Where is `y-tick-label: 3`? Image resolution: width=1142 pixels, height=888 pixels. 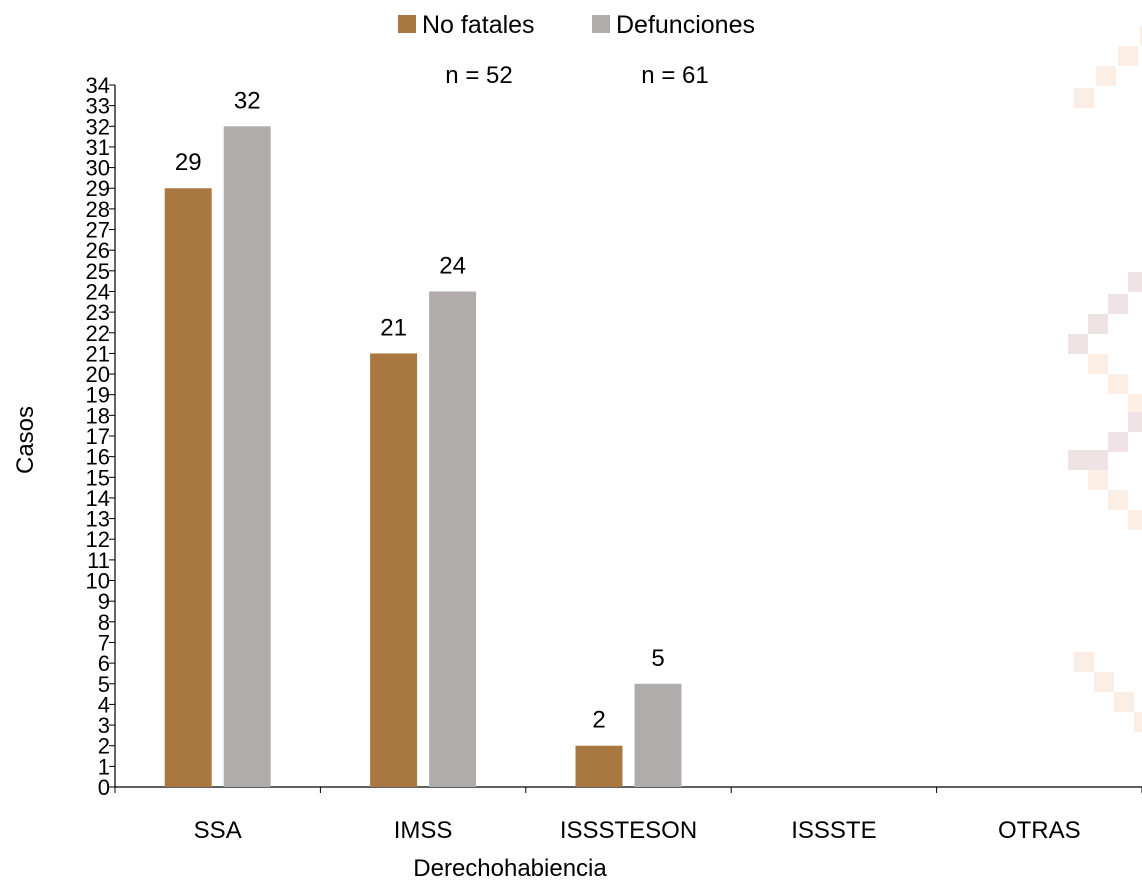
y-tick-label: 3 is located at coordinates (104, 725).